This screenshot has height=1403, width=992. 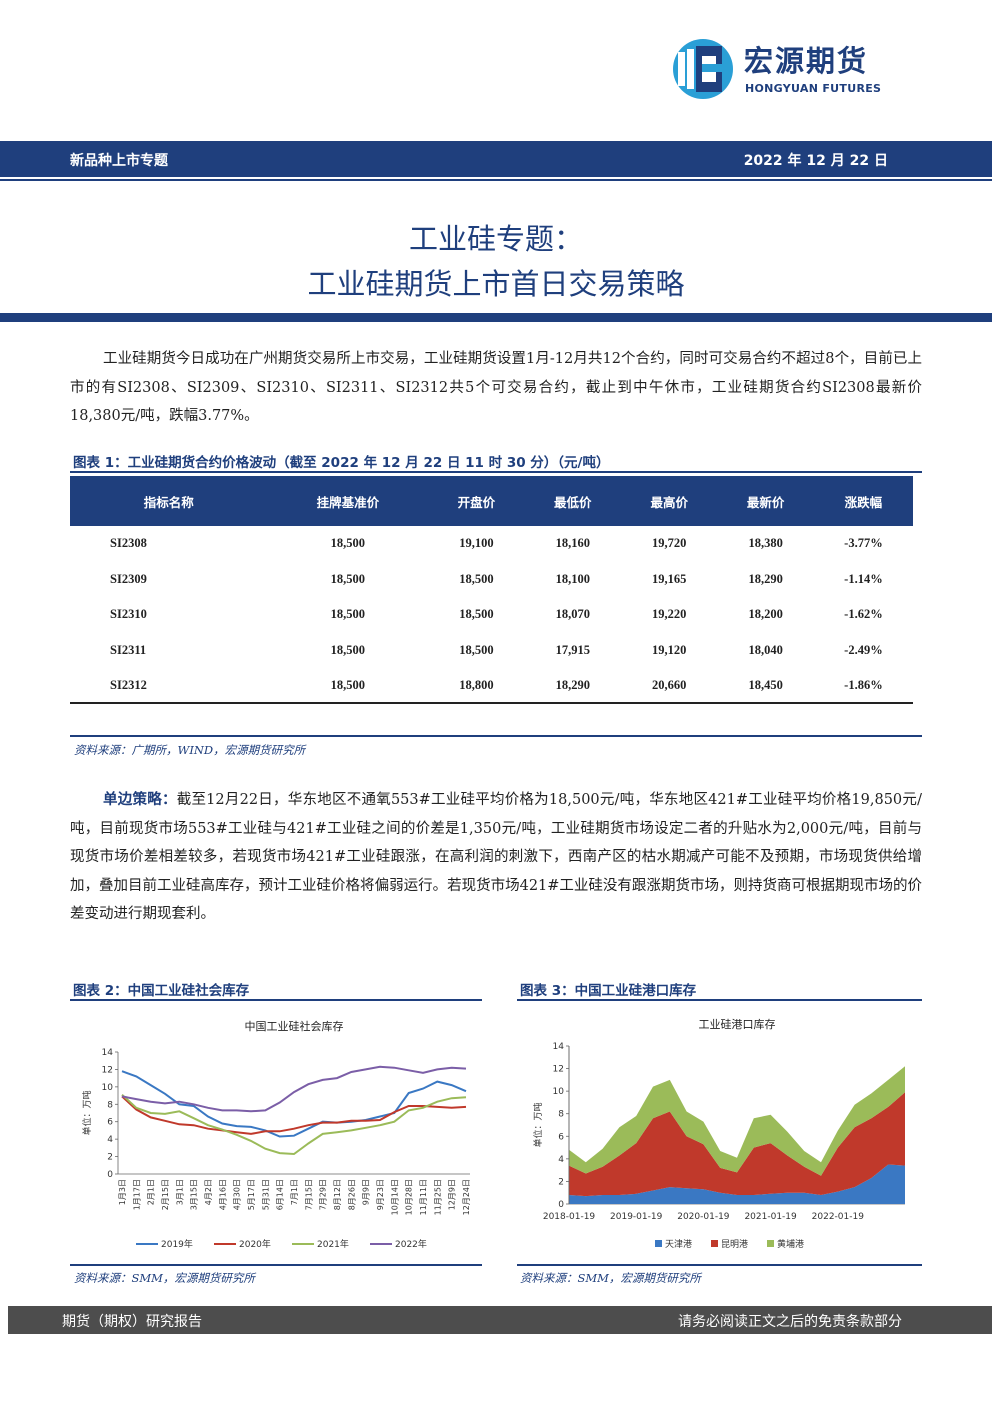 I want to click on table-cell: -1.62%, so click(x=863, y=614).